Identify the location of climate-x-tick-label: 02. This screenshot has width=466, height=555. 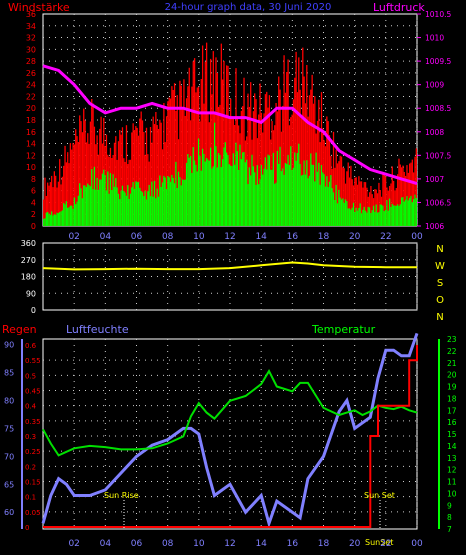
(73, 544).